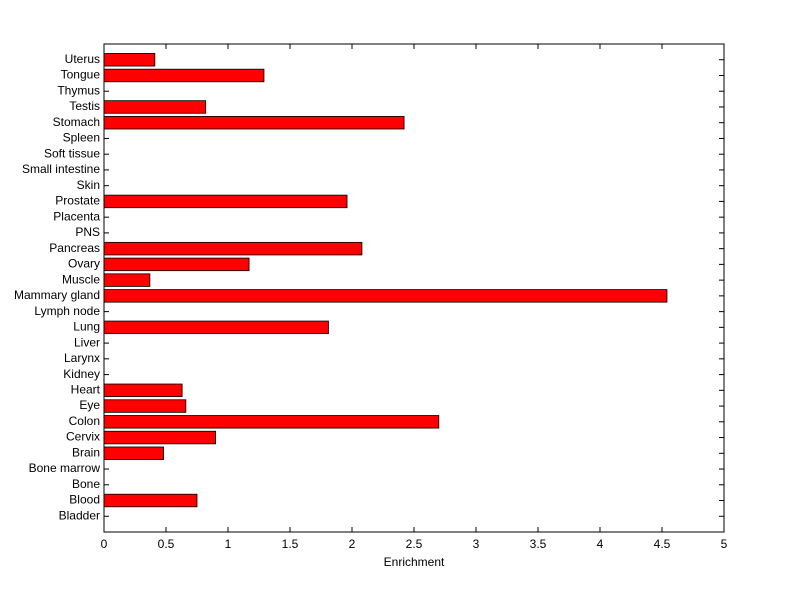 The image size is (800, 599). What do you see at coordinates (76, 122) in the screenshot?
I see `y-tick-label: Stomach` at bounding box center [76, 122].